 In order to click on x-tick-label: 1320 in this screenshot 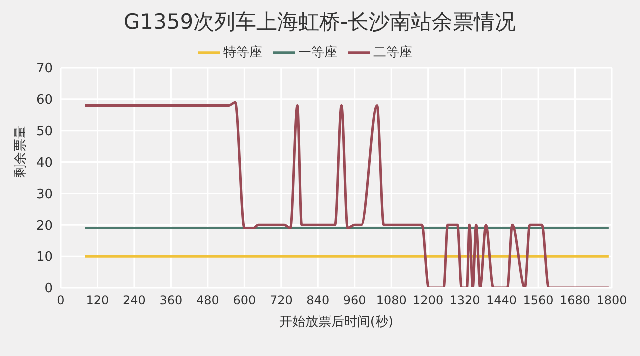, I will do `click(465, 301)`.